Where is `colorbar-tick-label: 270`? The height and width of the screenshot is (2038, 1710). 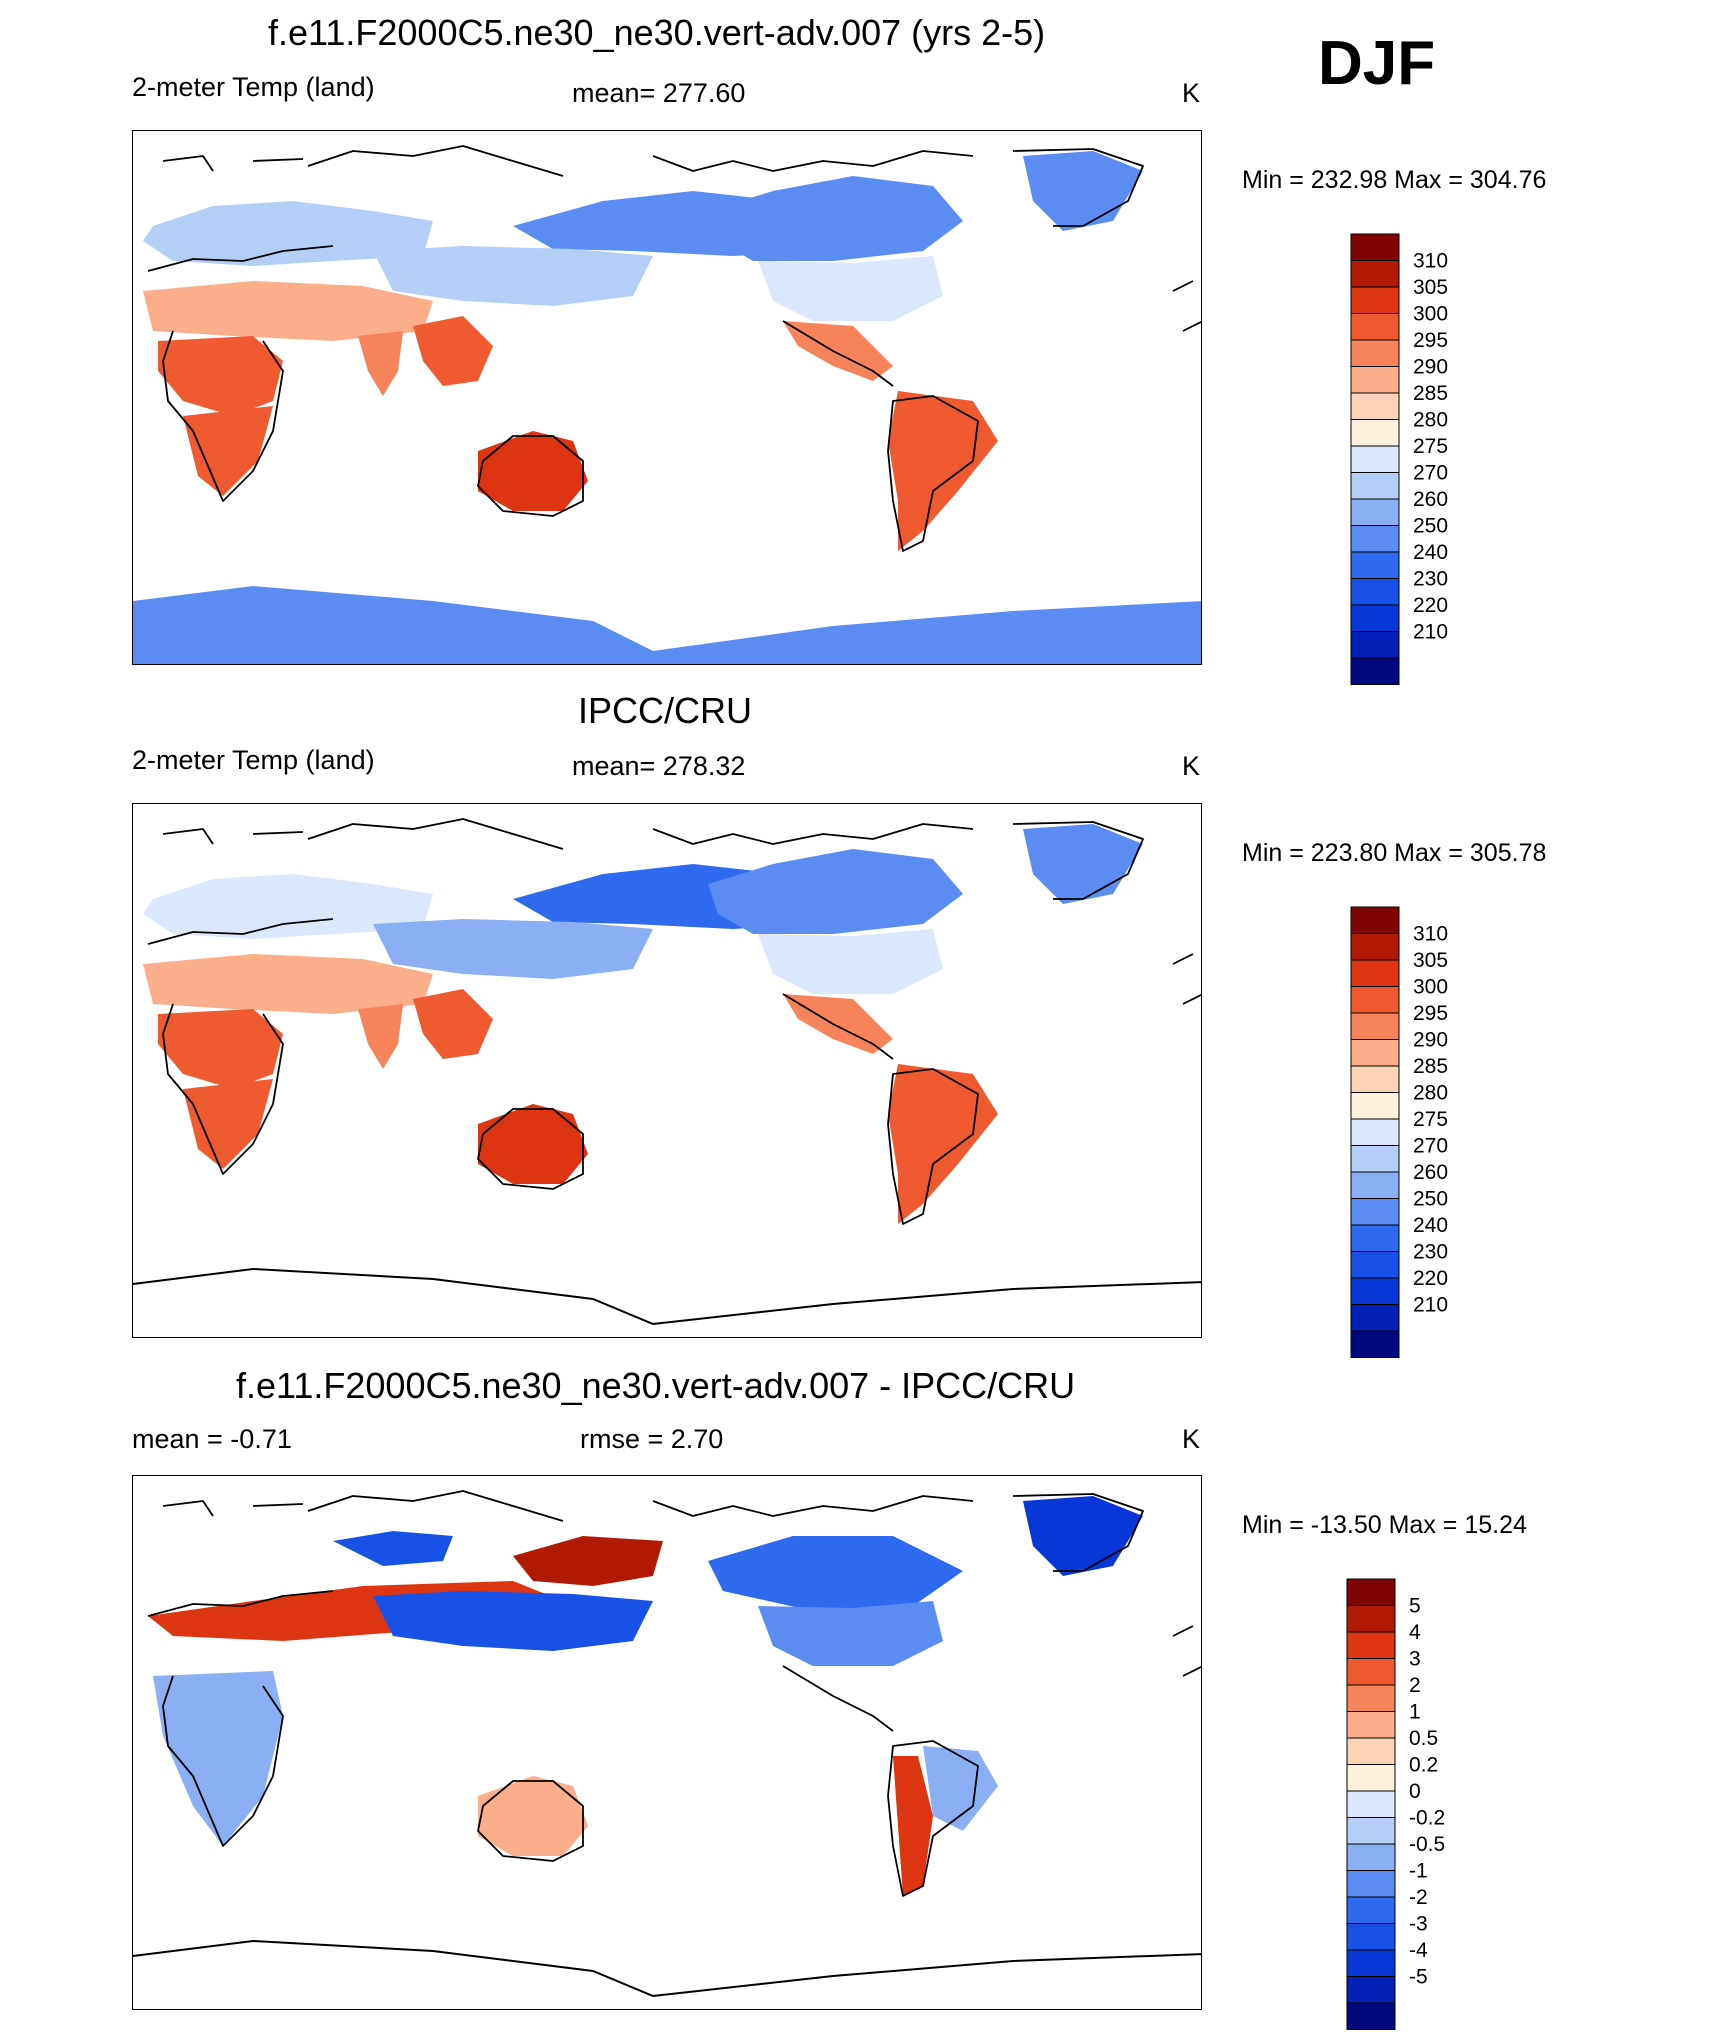
colorbar-tick-label: 270 is located at coordinates (1430, 1146).